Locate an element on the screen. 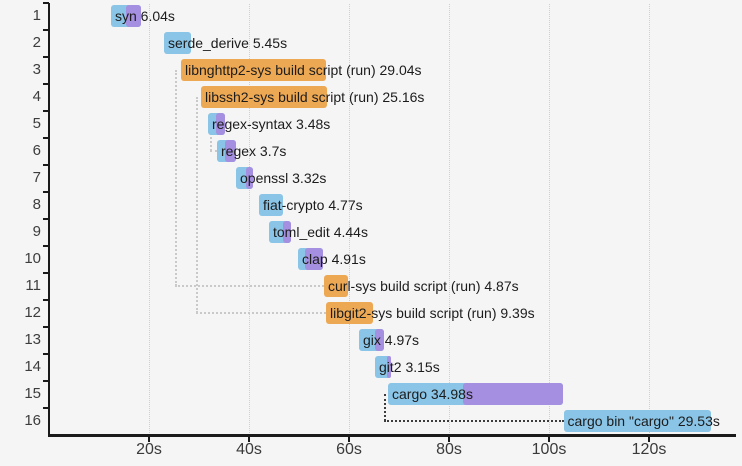 The image size is (742, 466). bar-label: cargo bin "cargo" 29.53s is located at coordinates (643, 421).